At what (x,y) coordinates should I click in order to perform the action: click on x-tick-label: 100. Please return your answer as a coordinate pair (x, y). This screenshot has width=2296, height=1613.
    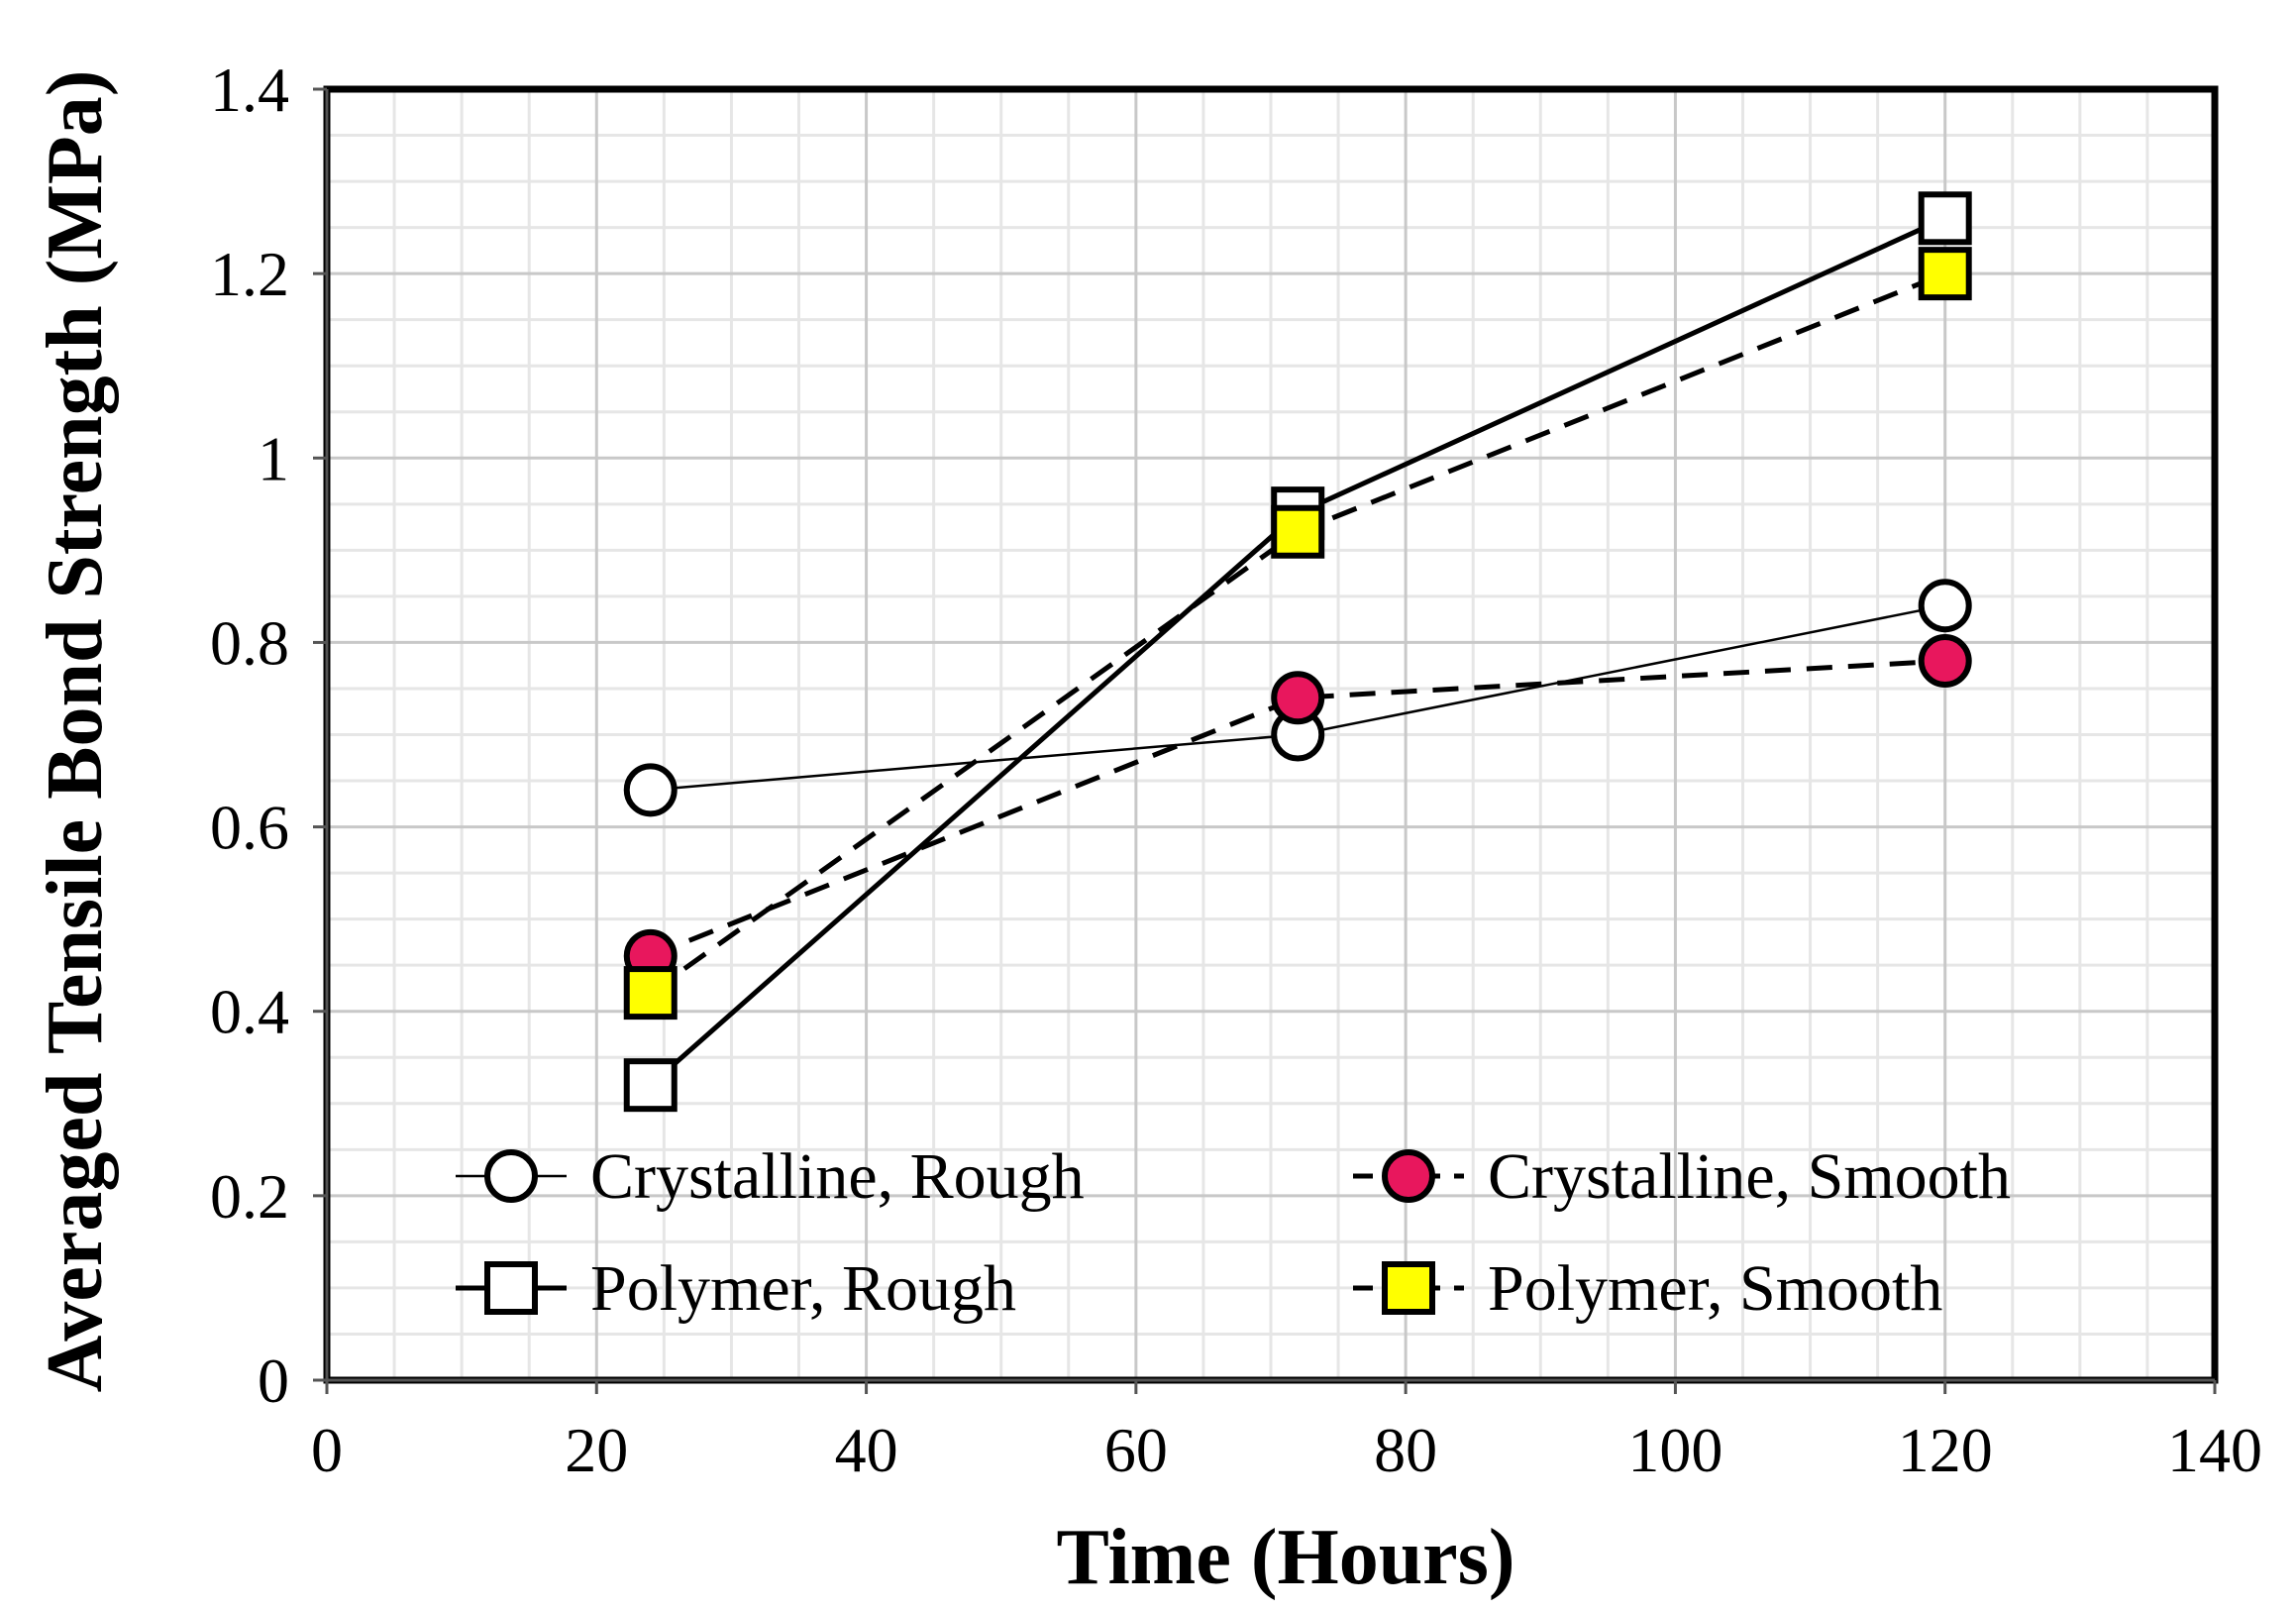
    Looking at the image, I should click on (1674, 1450).